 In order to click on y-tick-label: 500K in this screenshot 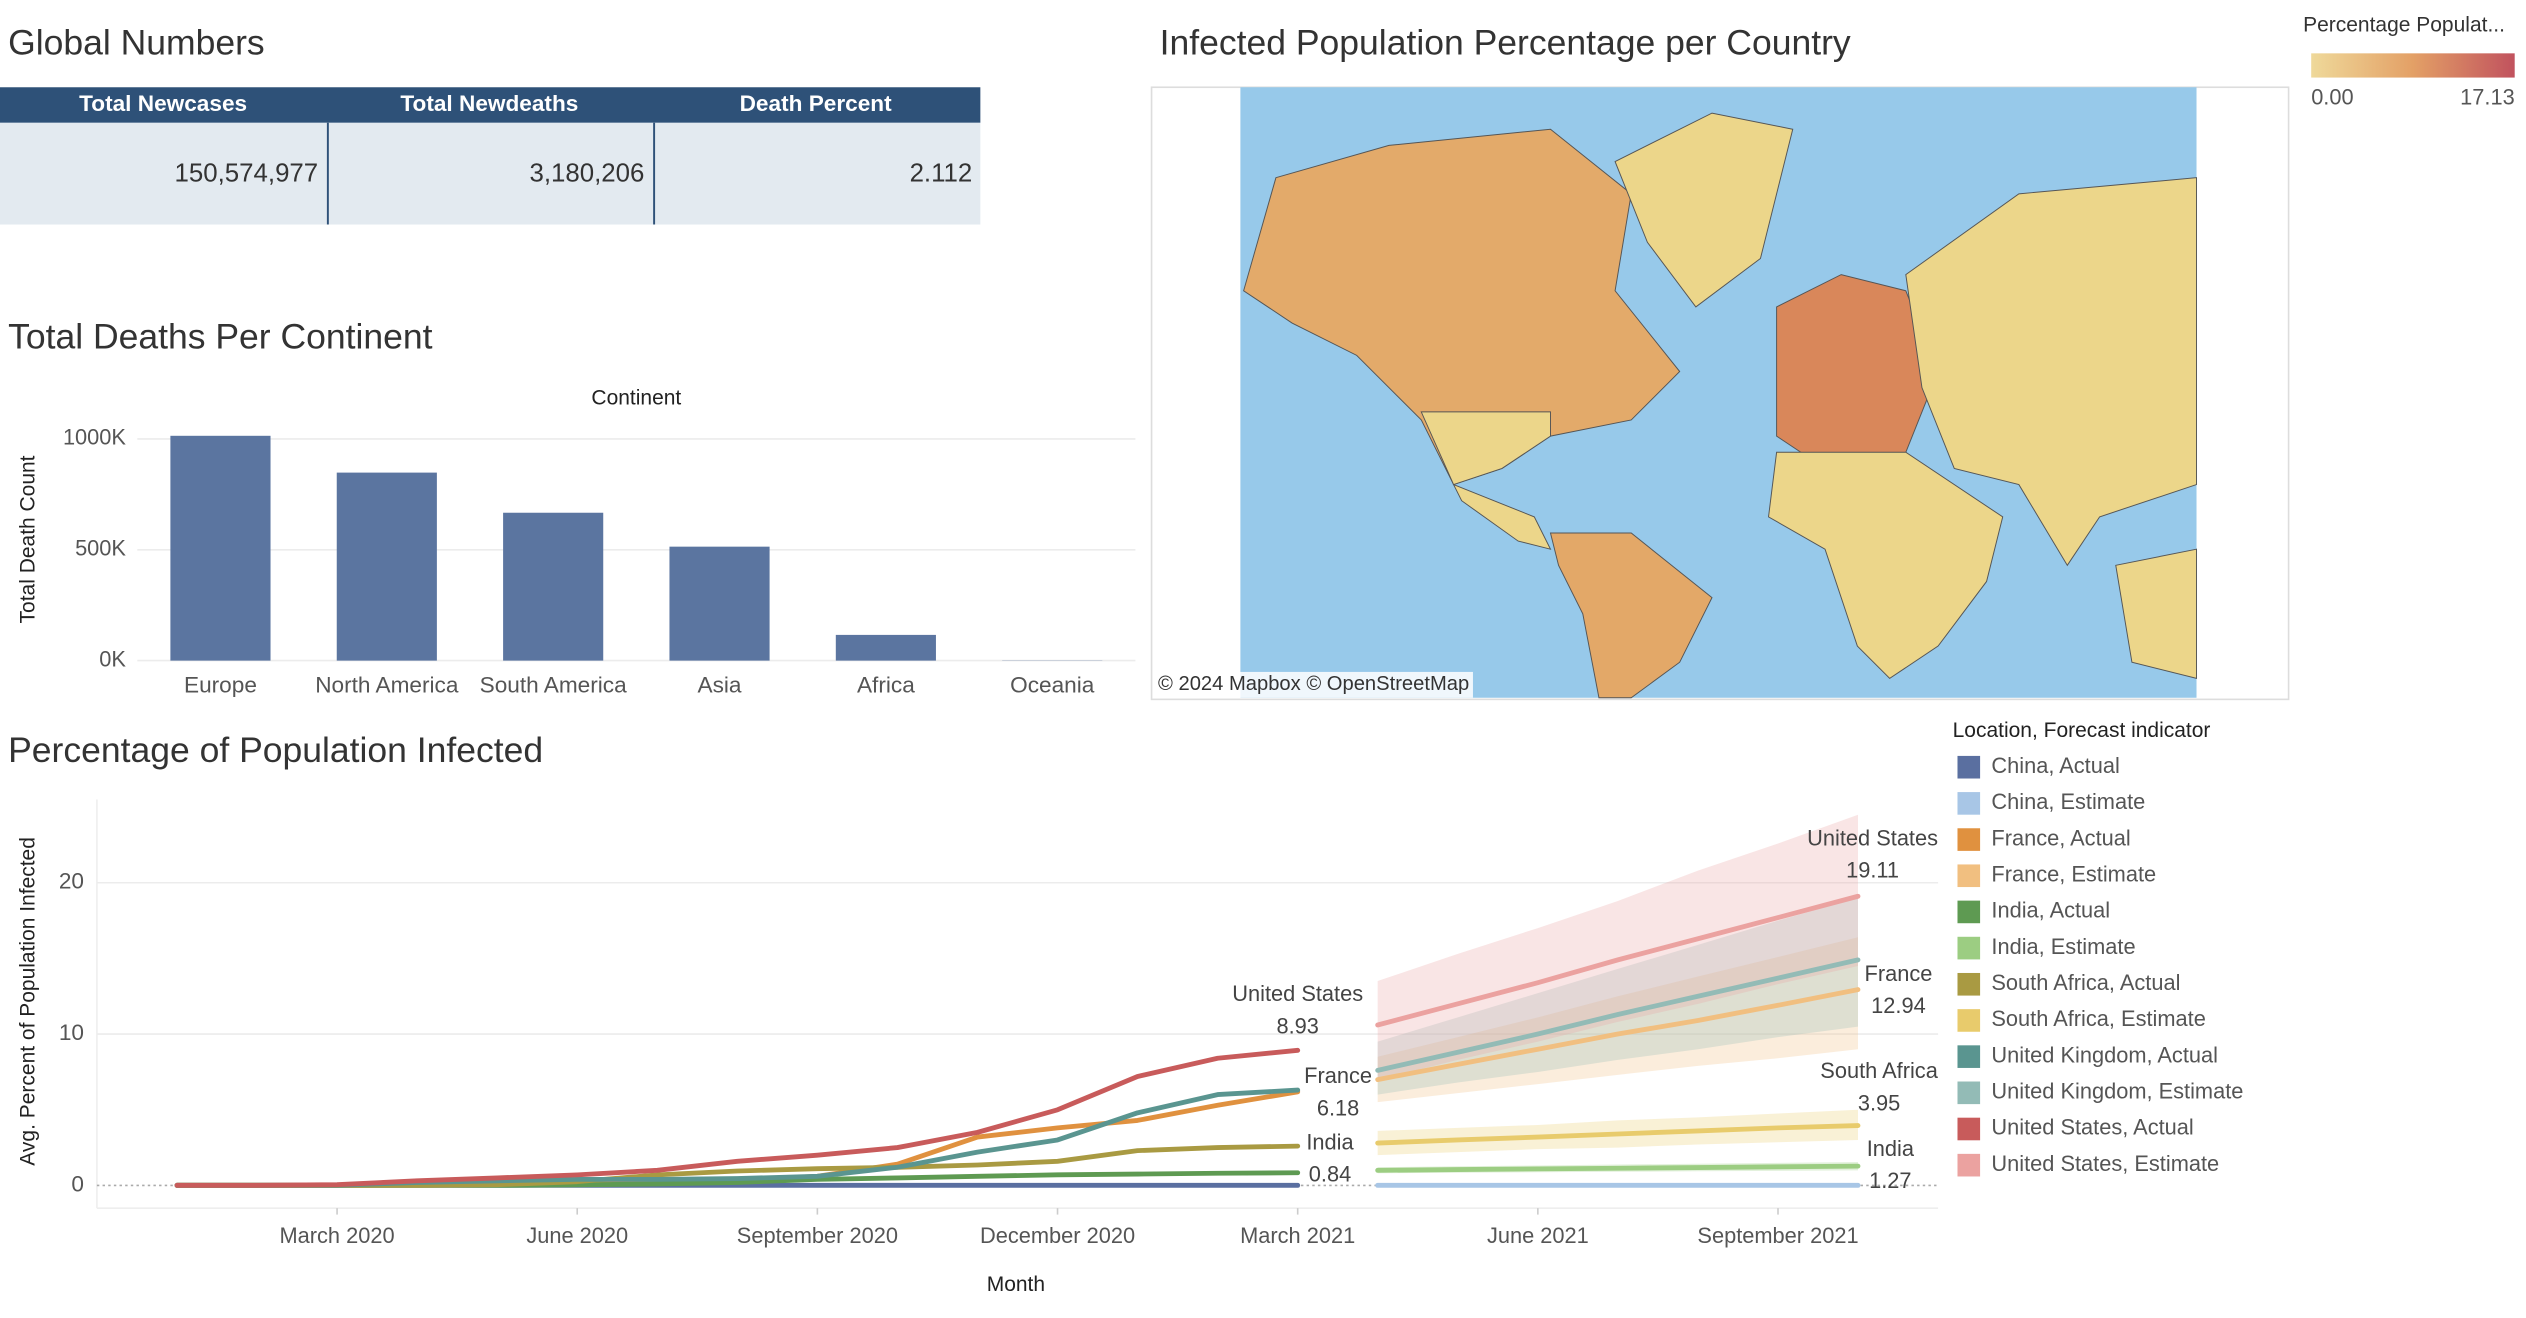, I will do `click(100, 548)`.